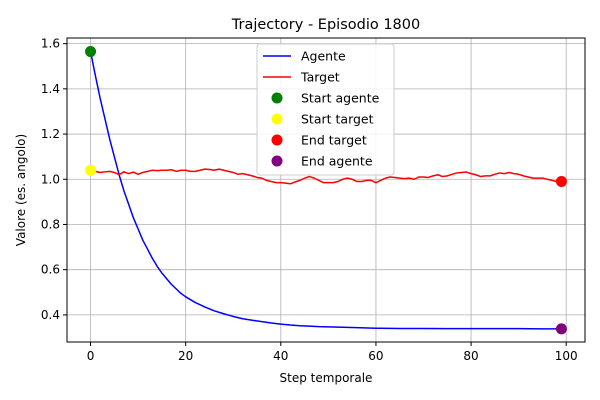  What do you see at coordinates (334, 140) in the screenshot?
I see `legend-label: End target` at bounding box center [334, 140].